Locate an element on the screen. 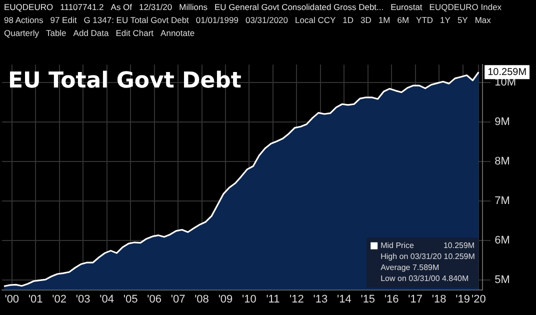  x-tick-label: '05 is located at coordinates (130, 299).